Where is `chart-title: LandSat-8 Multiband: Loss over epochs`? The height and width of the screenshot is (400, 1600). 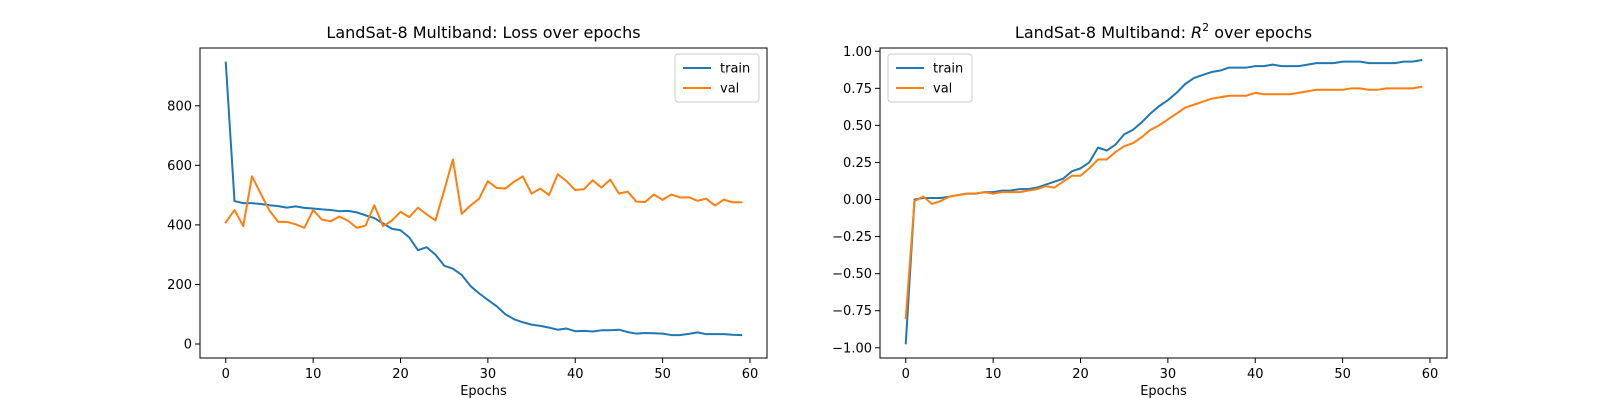
chart-title: LandSat-8 Multiband: Loss over epochs is located at coordinates (483, 32).